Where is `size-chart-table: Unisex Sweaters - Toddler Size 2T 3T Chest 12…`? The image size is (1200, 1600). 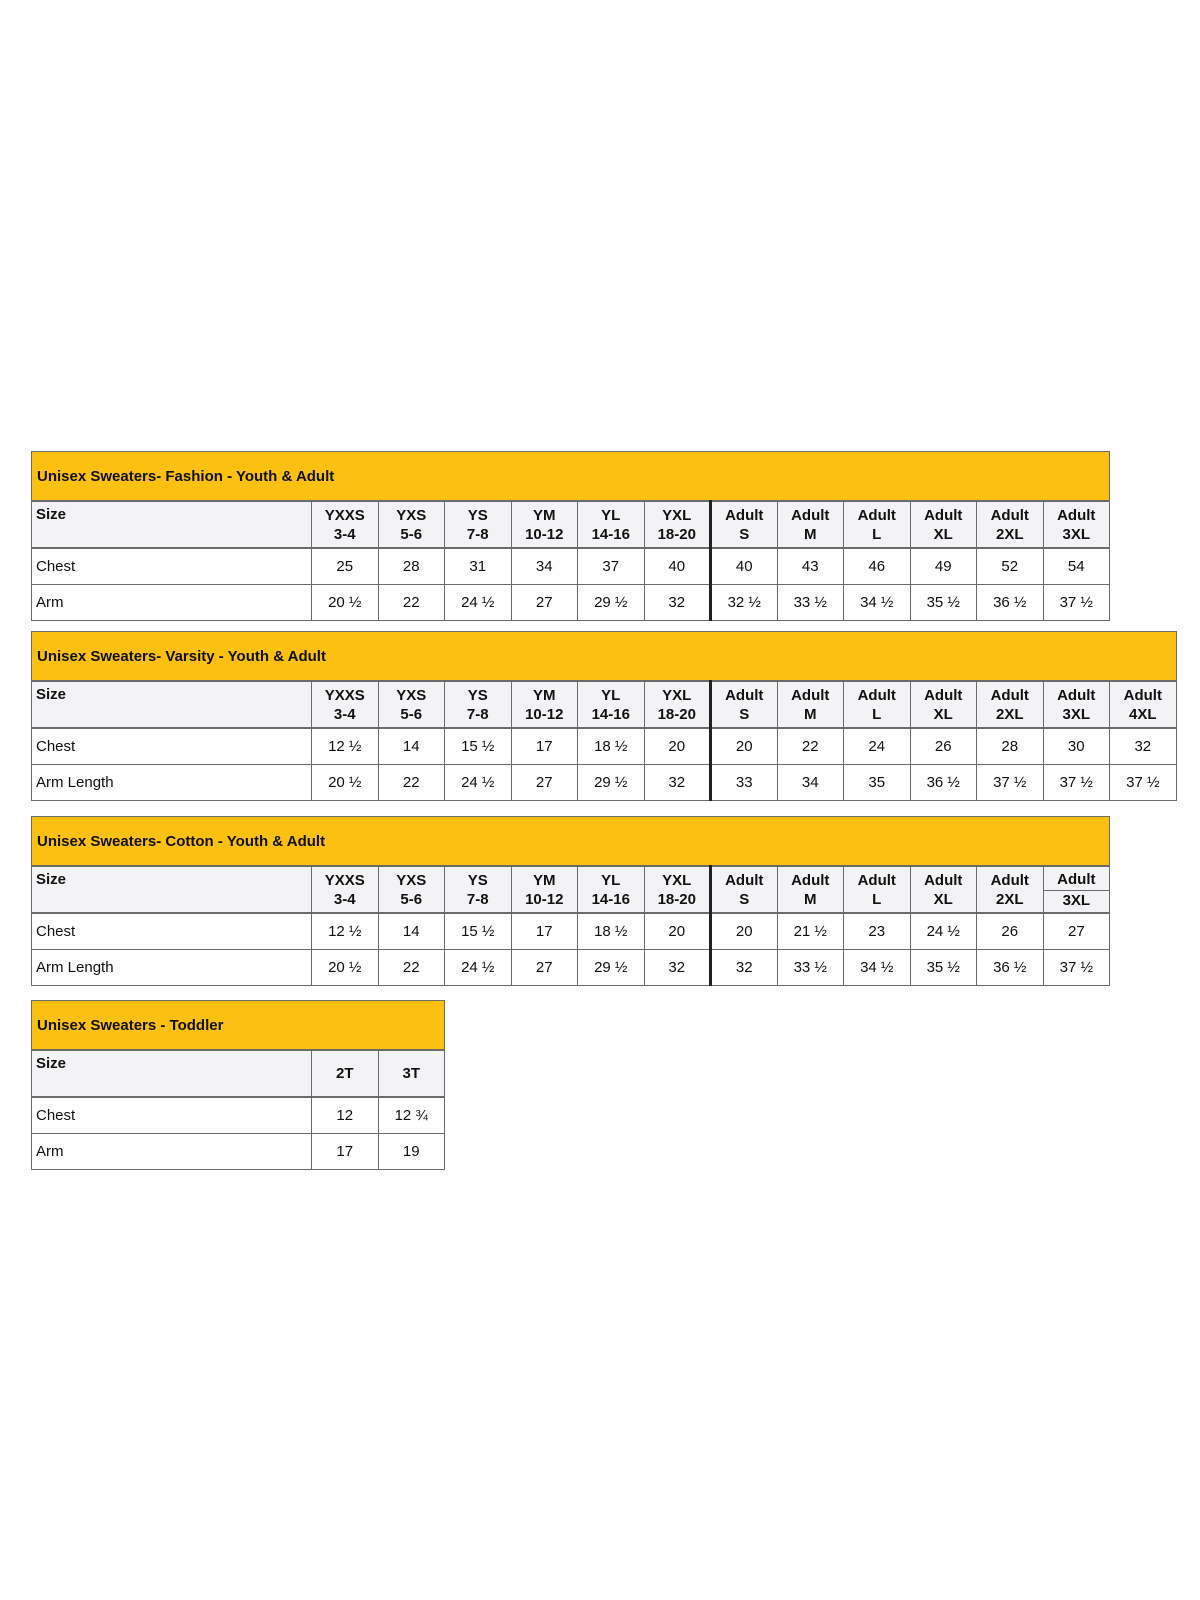
size-chart-table: Unisex Sweaters - Toddler Size 2T 3T Chest 12… is located at coordinates (238, 1085).